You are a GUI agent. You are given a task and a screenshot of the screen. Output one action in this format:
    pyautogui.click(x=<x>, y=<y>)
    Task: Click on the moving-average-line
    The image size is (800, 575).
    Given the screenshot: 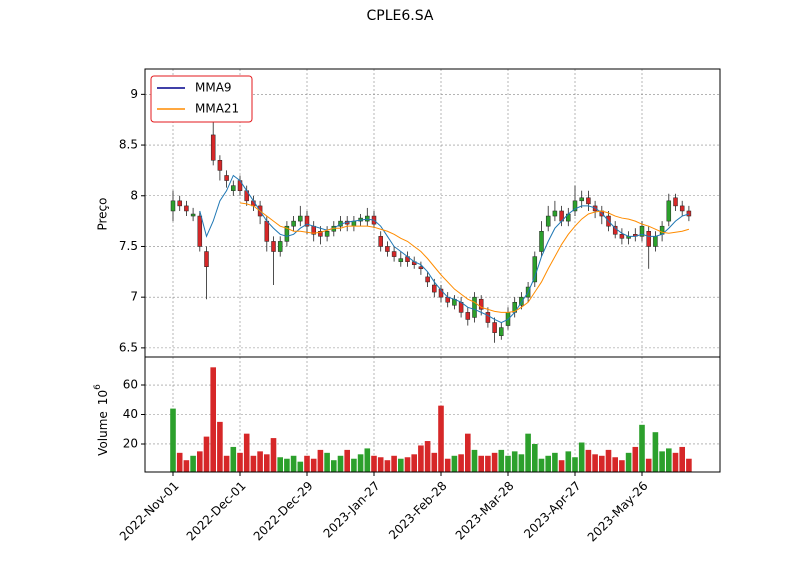 What is the action you would take?
    pyautogui.click(x=464, y=257)
    